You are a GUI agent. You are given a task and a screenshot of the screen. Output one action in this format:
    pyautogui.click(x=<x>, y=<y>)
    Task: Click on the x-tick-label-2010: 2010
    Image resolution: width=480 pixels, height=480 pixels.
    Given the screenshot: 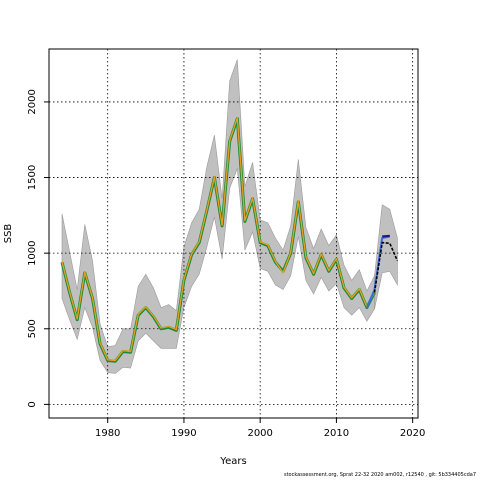 What is the action you would take?
    pyautogui.click(x=336, y=433)
    